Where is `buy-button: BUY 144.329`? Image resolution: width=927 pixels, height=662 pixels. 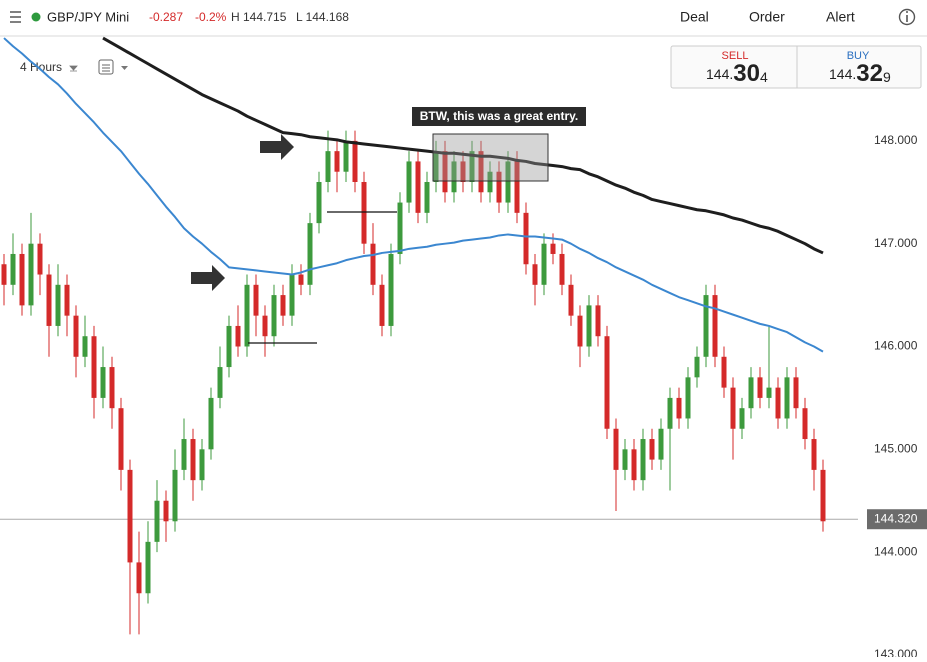 buy-button: BUY 144.329 is located at coordinates (860, 68).